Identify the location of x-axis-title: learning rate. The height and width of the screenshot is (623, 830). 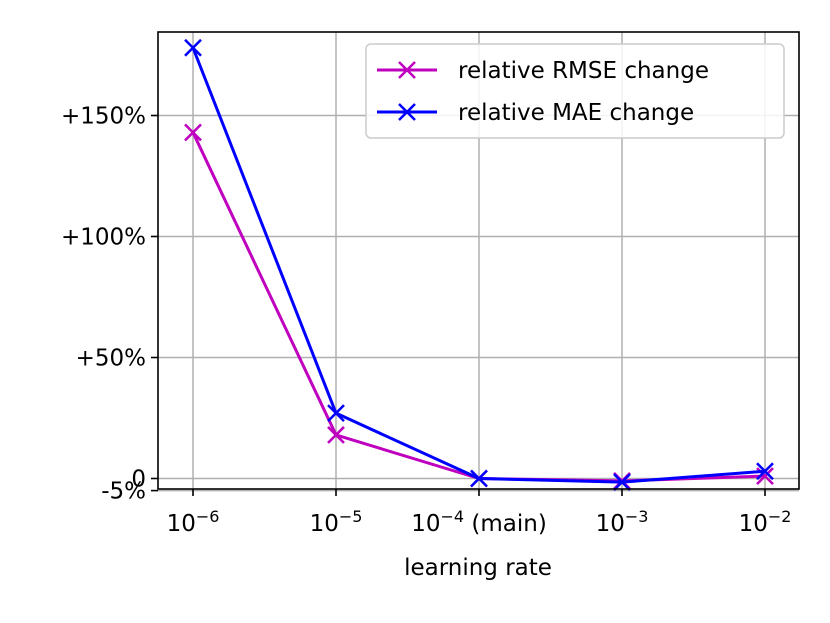
(478, 568).